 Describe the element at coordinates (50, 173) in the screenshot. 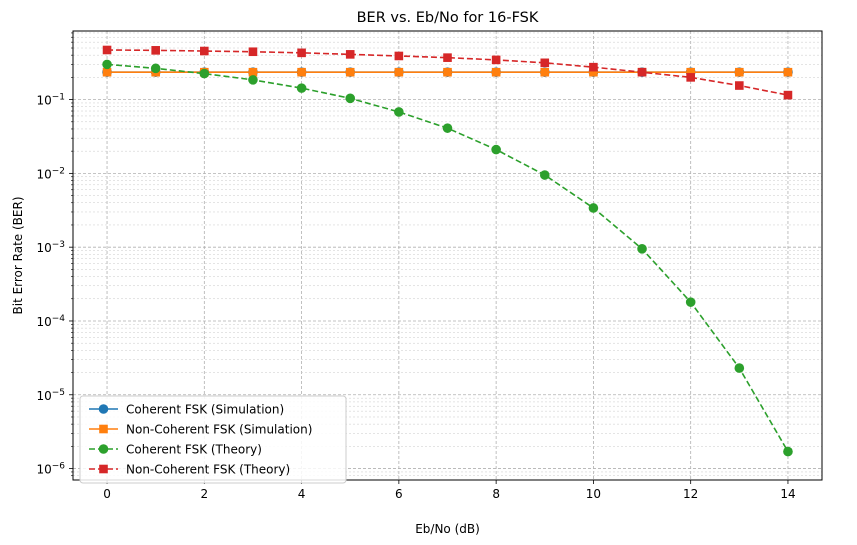

I see `y-tick-label: 10⁻²` at that location.